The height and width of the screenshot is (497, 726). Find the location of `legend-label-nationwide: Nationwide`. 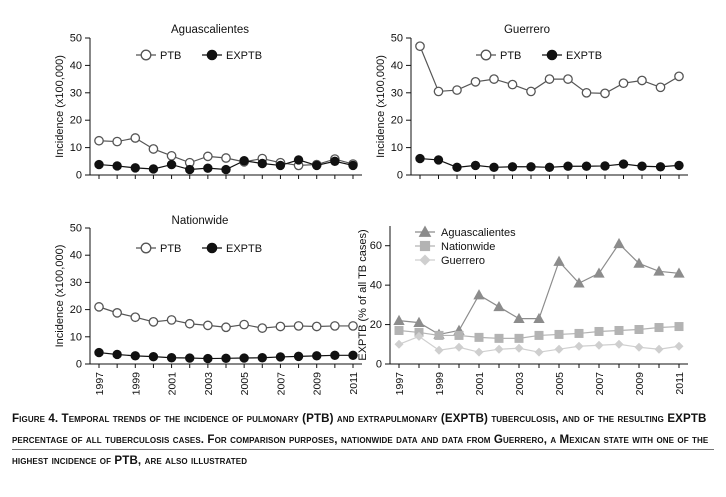

legend-label-nationwide: Nationwide is located at coordinates (468, 247).